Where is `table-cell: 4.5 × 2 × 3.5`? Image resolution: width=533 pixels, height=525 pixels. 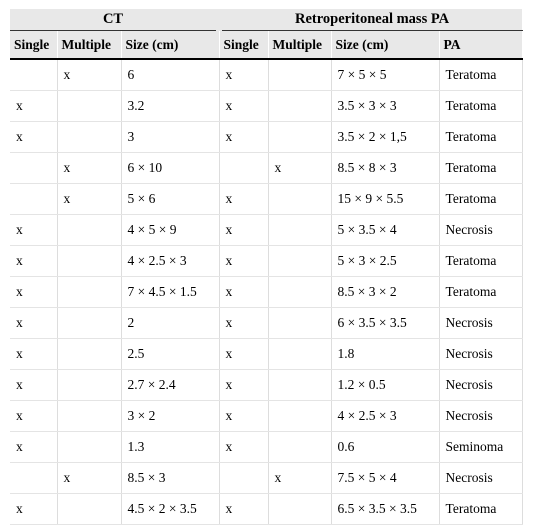
table-cell: 4.5 × 2 × 3.5 is located at coordinates (170, 509).